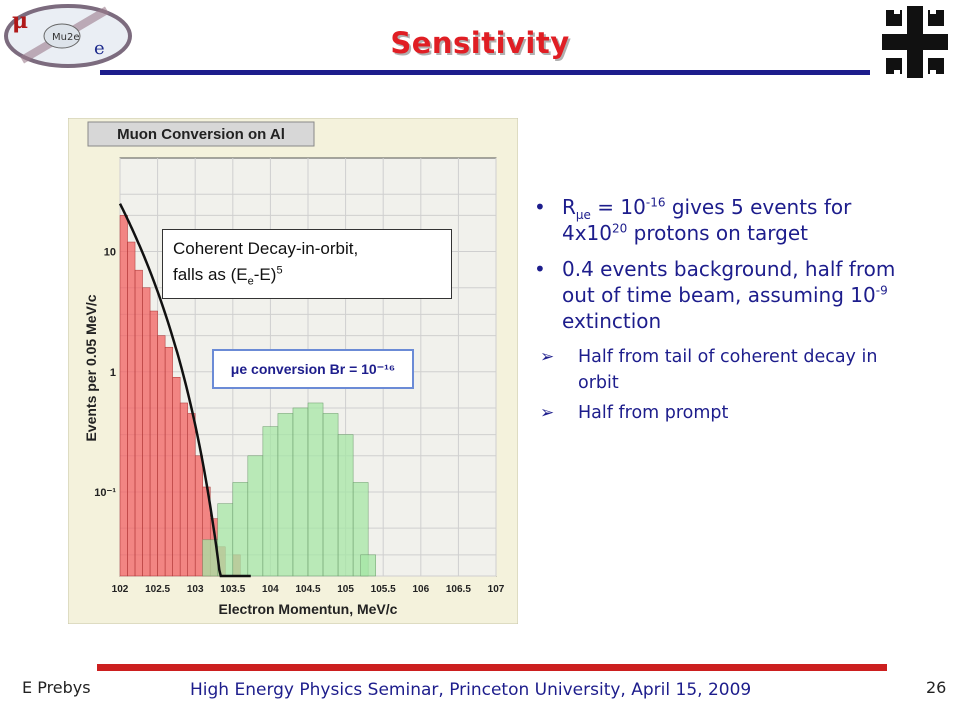 This screenshot has width=960, height=720. Describe the element at coordinates (383, 589) in the screenshot. I see `x-tick-label: 105.5` at that location.